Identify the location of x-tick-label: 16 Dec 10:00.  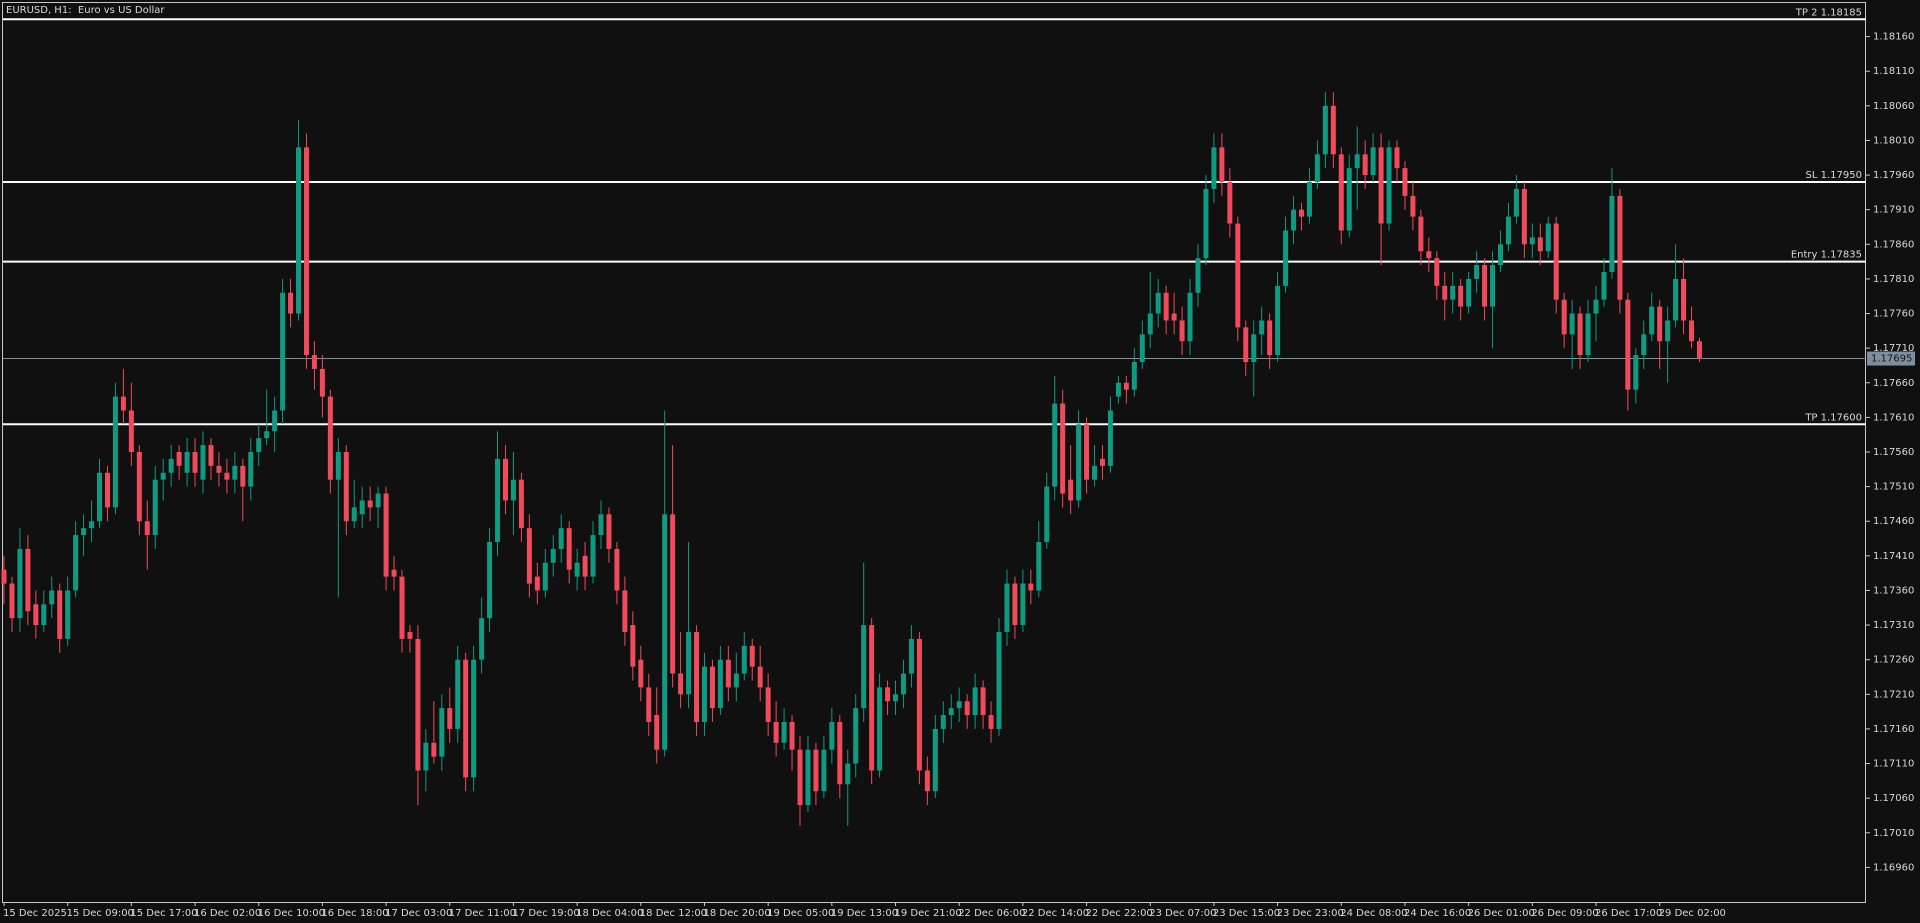
(291, 913).